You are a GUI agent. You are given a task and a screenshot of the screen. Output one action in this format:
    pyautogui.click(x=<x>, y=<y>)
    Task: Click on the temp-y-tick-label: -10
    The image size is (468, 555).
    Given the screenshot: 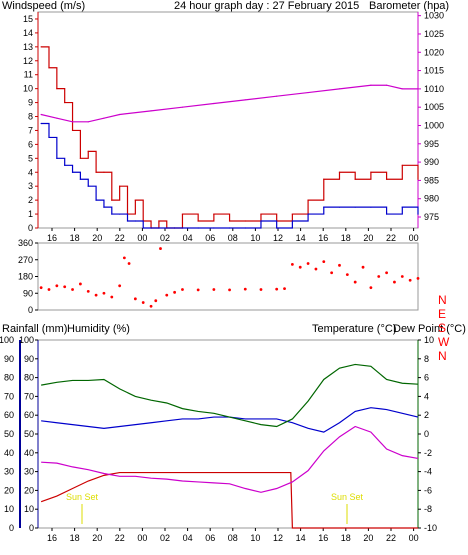 What is the action you would take?
    pyautogui.click(x=430, y=528)
    